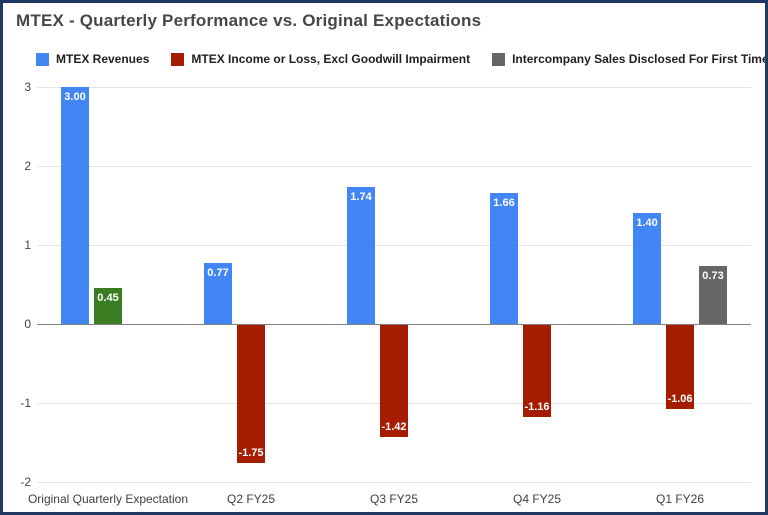  What do you see at coordinates (647, 223) in the screenshot?
I see `bar-value-label: 1.40` at bounding box center [647, 223].